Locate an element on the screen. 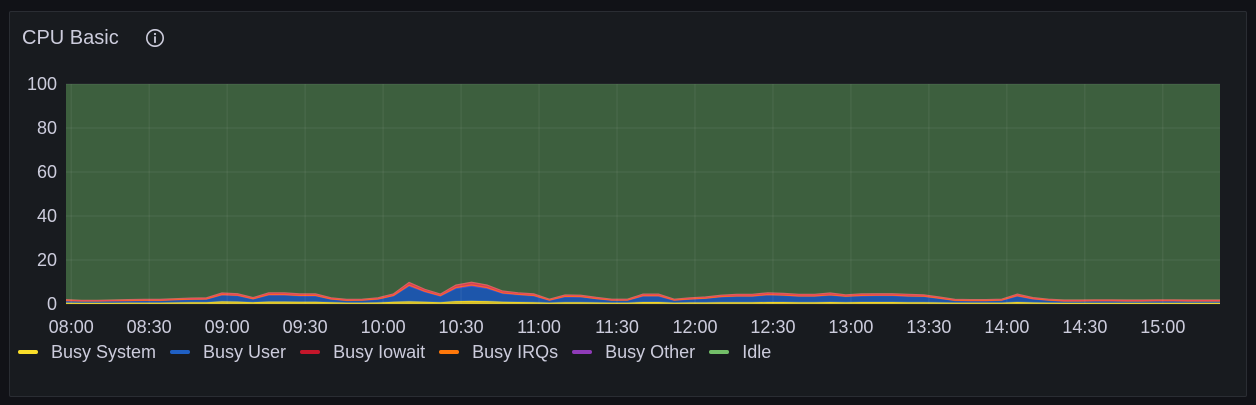 Image resolution: width=1256 pixels, height=405 pixels. y-tick-label: 0 is located at coordinates (52, 304).